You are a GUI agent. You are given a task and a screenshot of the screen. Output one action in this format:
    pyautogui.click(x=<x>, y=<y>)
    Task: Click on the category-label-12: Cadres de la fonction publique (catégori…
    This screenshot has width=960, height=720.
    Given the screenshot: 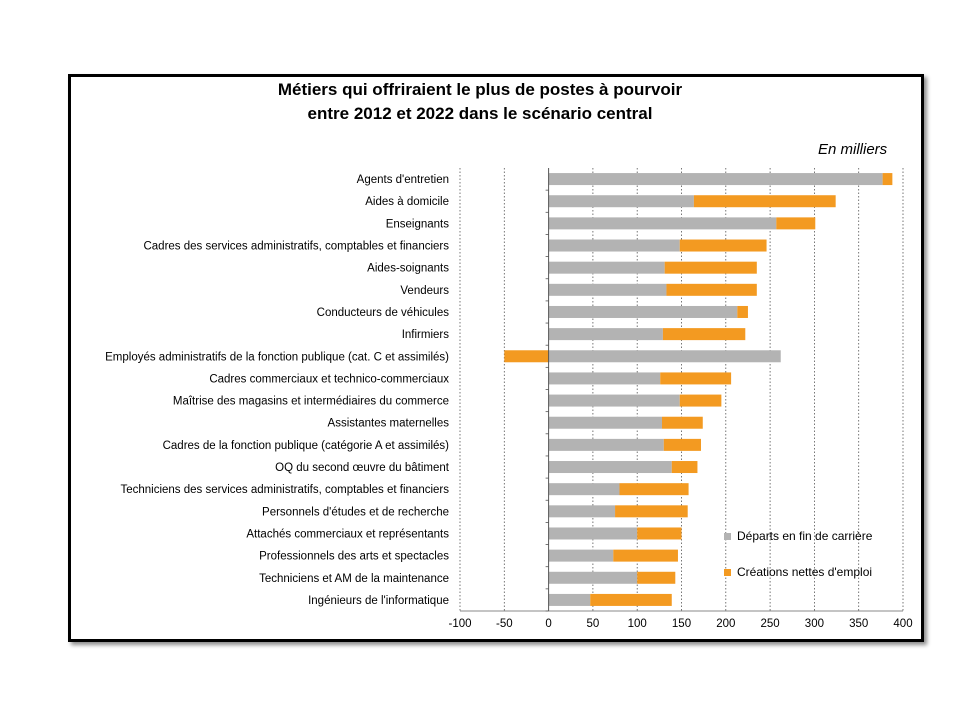 What is the action you would take?
    pyautogui.click(x=306, y=446)
    